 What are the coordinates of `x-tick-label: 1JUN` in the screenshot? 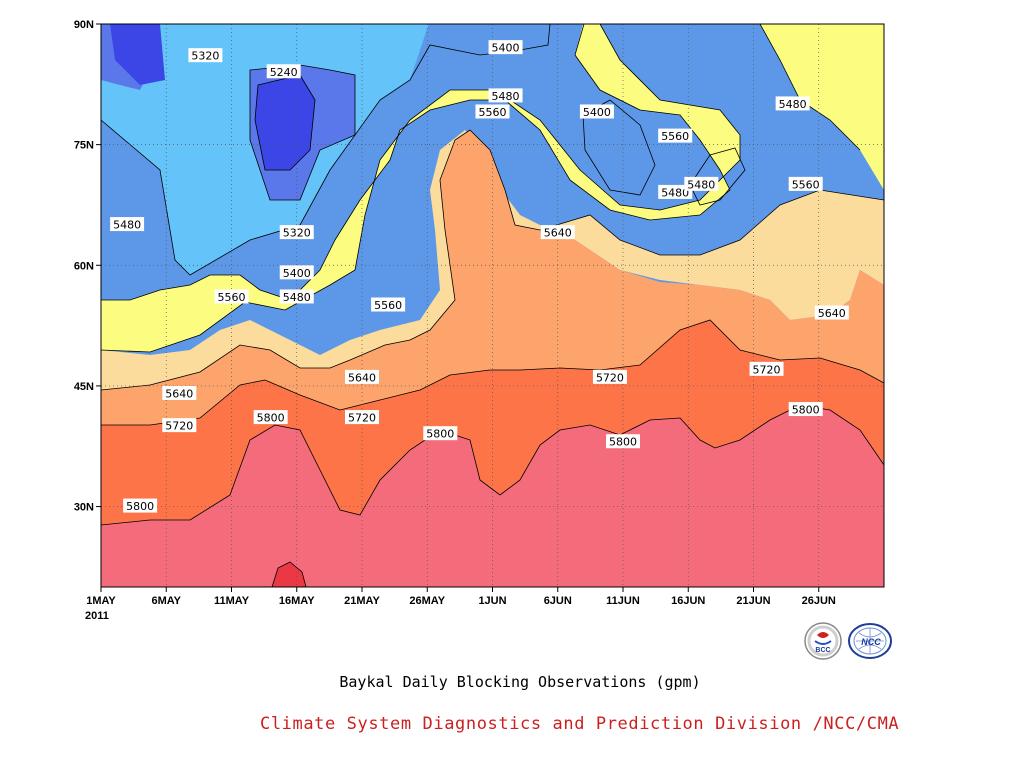 It's located at (492, 601).